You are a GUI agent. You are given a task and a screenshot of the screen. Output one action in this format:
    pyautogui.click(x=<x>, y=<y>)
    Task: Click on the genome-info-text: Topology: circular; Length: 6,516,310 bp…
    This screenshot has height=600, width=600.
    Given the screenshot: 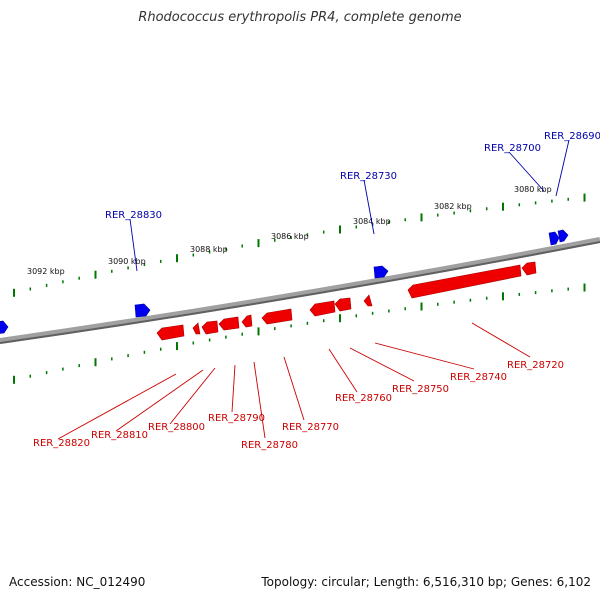 What is the action you would take?
    pyautogui.click(x=426, y=582)
    